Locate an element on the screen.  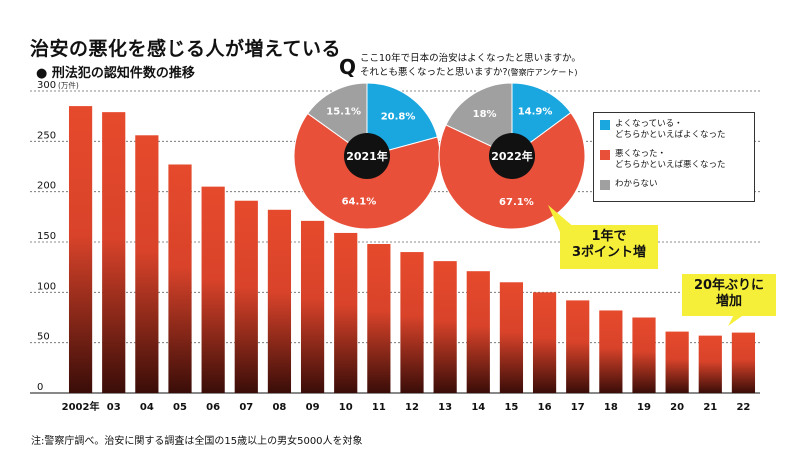
legend-label-worse: 悪くなった・ どちらかといえば悪くなった is located at coordinates (670, 159).